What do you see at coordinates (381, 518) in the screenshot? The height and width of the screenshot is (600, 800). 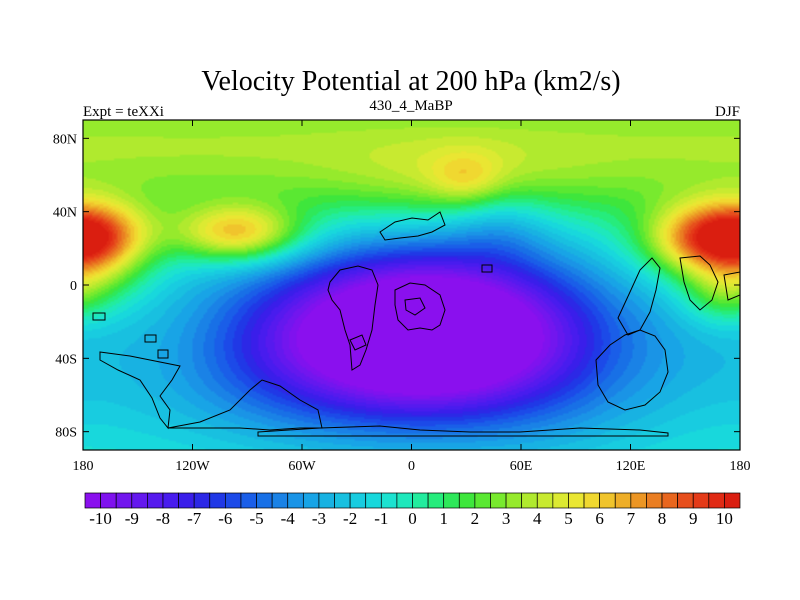 I see `colorbar-label: -1` at bounding box center [381, 518].